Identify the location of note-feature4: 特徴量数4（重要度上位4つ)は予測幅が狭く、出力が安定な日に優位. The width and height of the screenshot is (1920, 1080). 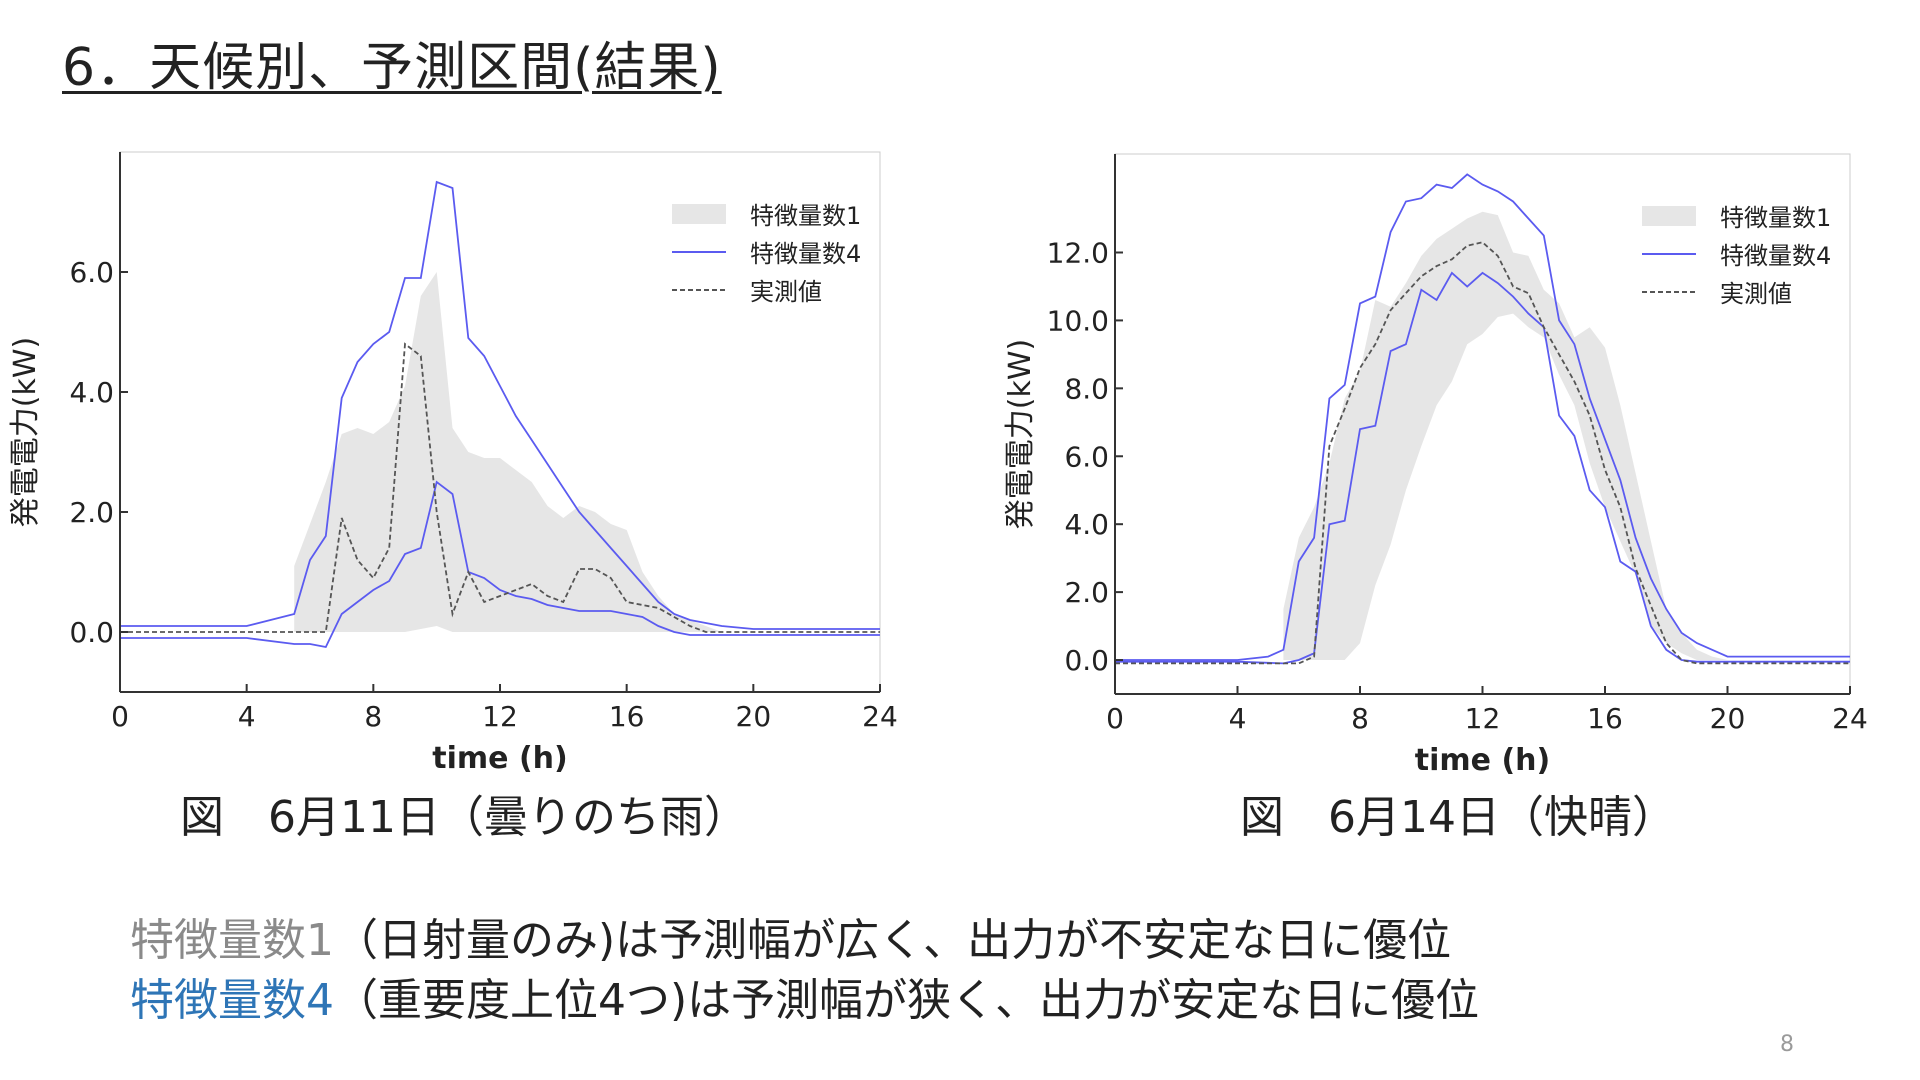
(804, 1001).